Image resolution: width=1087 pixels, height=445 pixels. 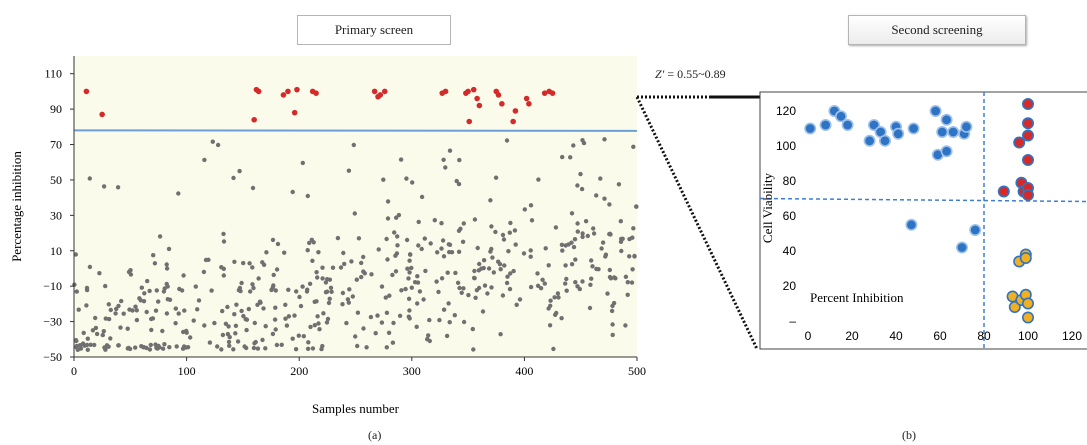 I want to click on x-axis-ticks-b: 0 20 40 60 80 100 120, so click(x=944, y=336).